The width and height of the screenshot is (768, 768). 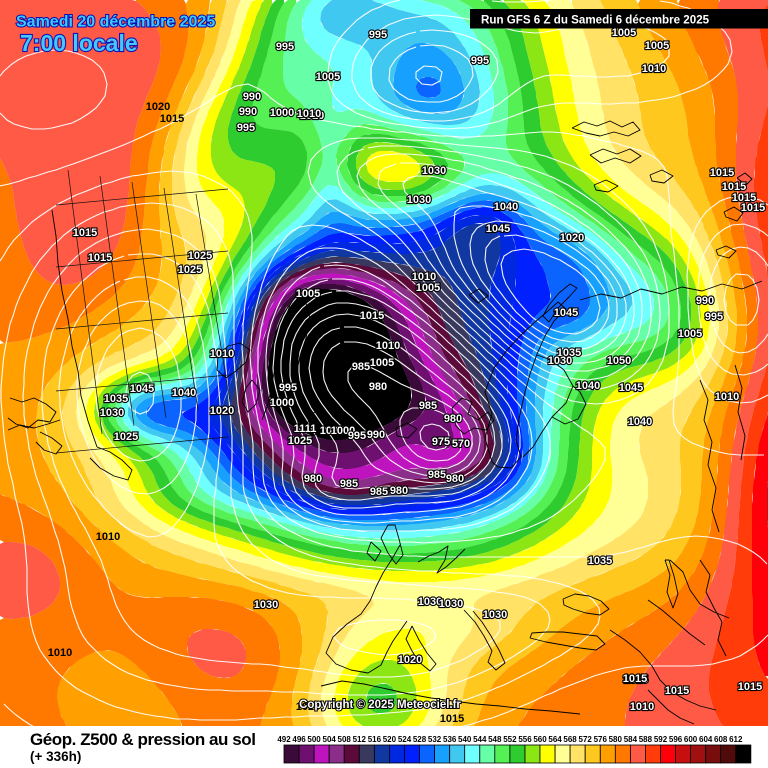 What do you see at coordinates (461, 444) in the screenshot?
I see `svg-text: 570` at bounding box center [461, 444].